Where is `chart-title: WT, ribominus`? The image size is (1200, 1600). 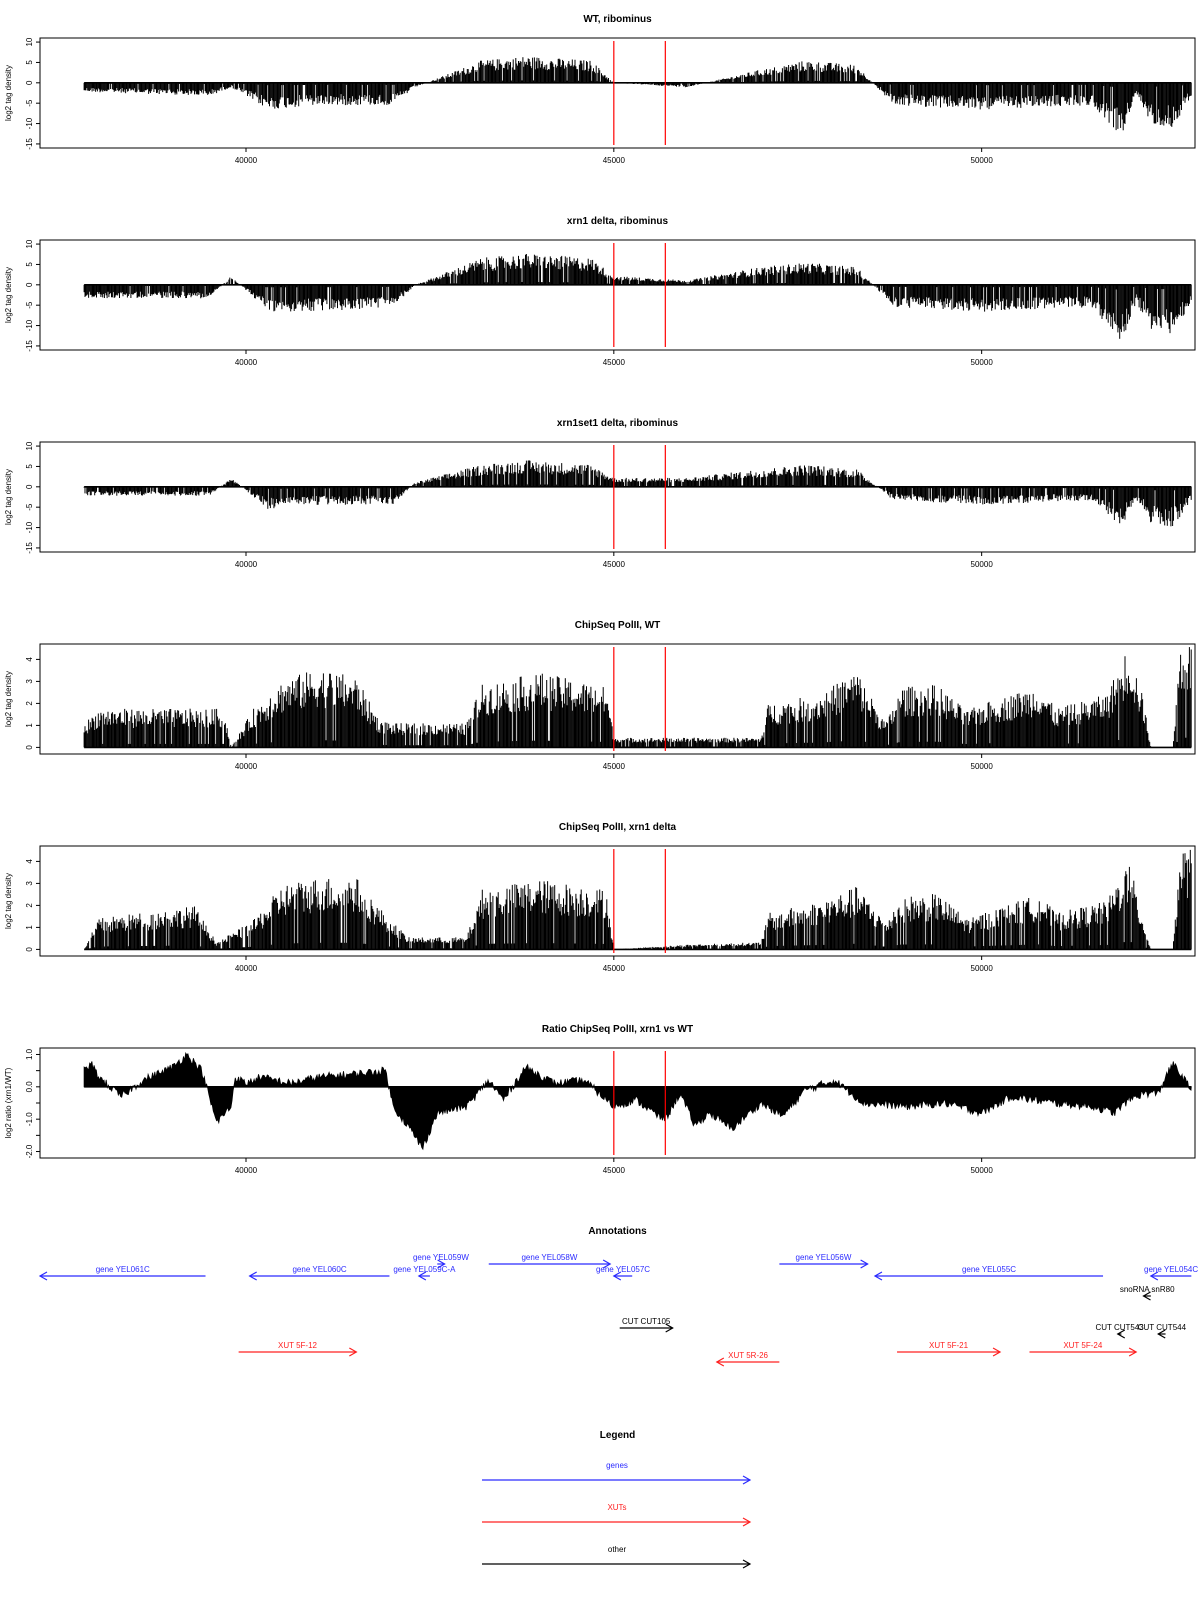
chart-title: WT, ribominus is located at coordinates (617, 19).